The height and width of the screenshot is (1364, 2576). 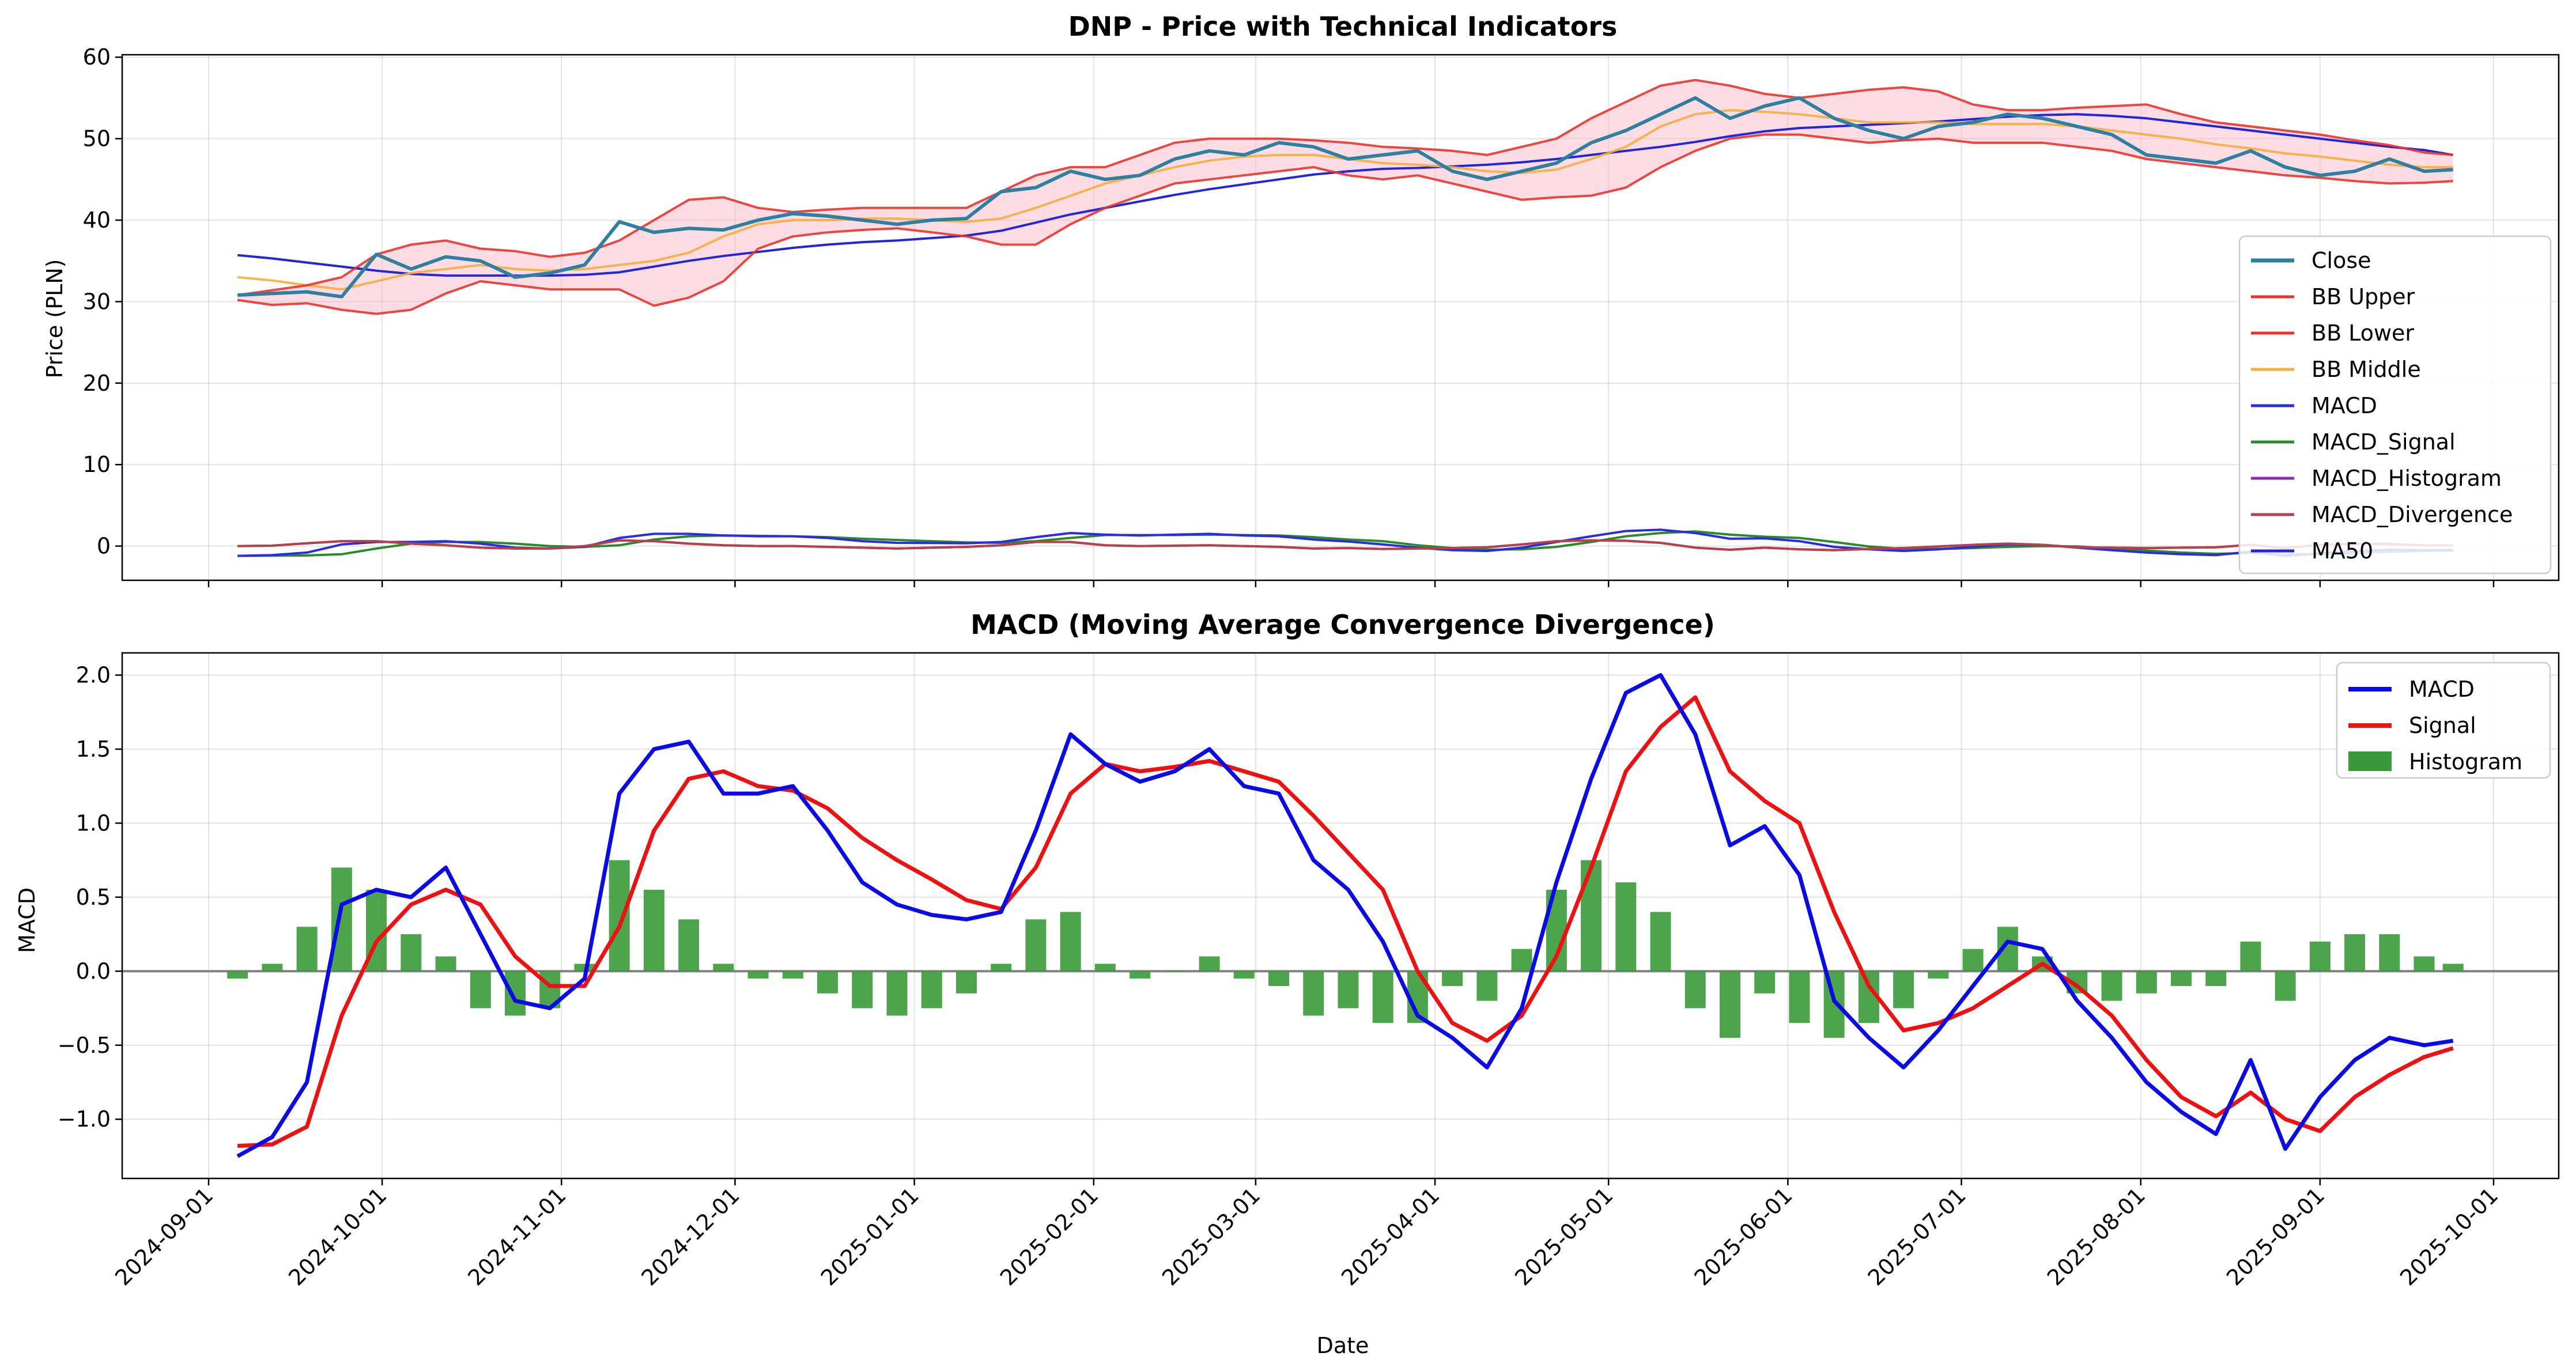 I want to click on top-chart-title: DNP - Price with Technical Indicators, so click(x=1343, y=26).